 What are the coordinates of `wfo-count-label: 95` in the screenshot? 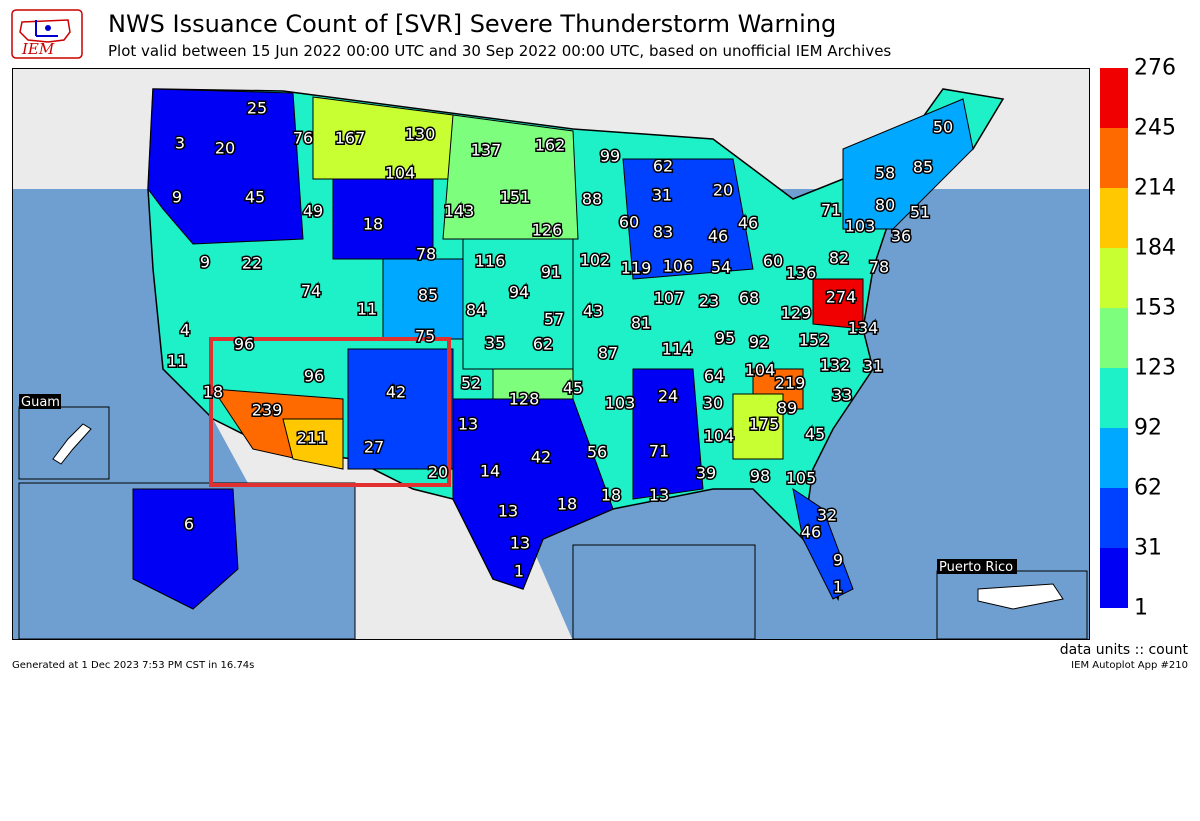 It's located at (725, 338).